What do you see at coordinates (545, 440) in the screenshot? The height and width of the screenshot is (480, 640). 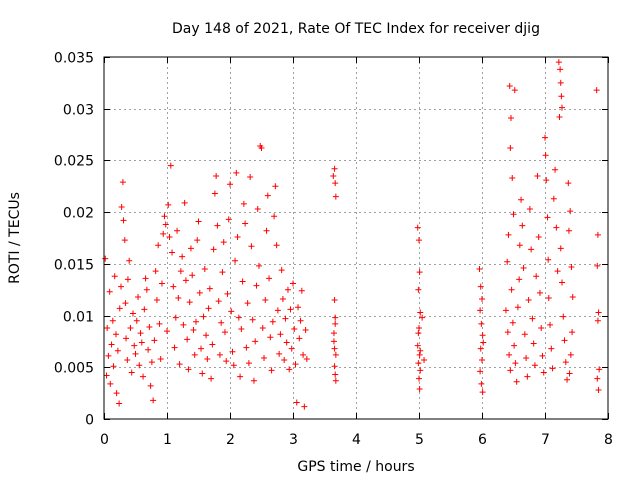 I see `x-tick-label: 7` at bounding box center [545, 440].